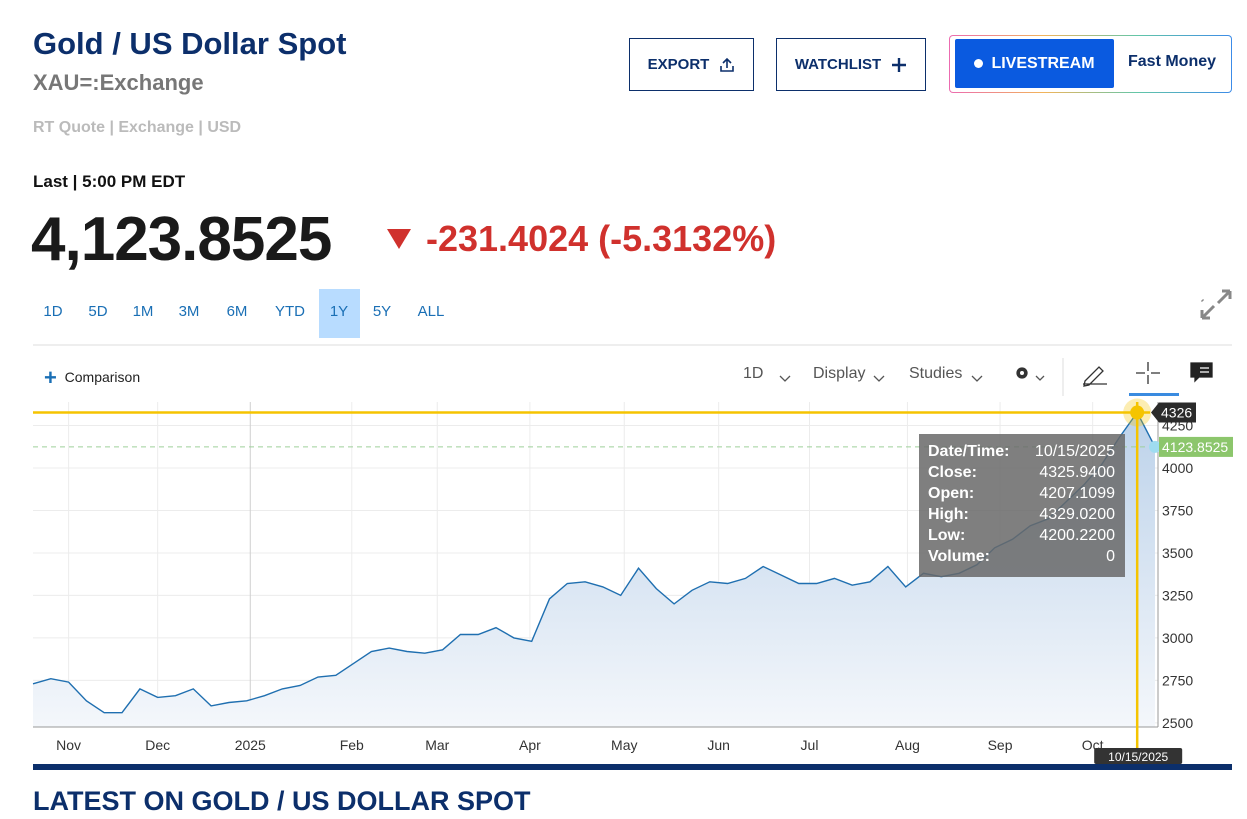  I want to click on crosshair-date-label: 10/15/2025, so click(1138, 757).